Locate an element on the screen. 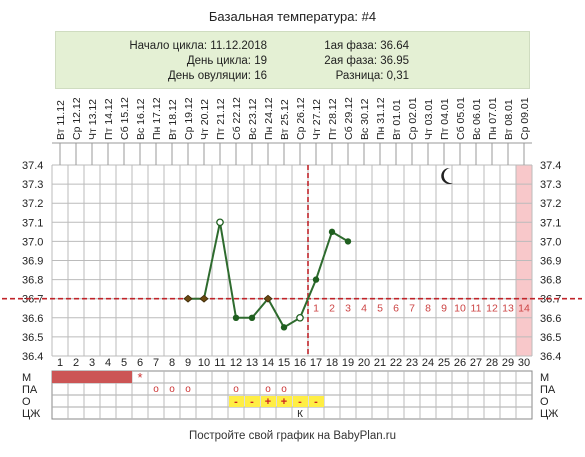 This screenshot has width=585, height=457. day-number: 2 is located at coordinates (76, 363).